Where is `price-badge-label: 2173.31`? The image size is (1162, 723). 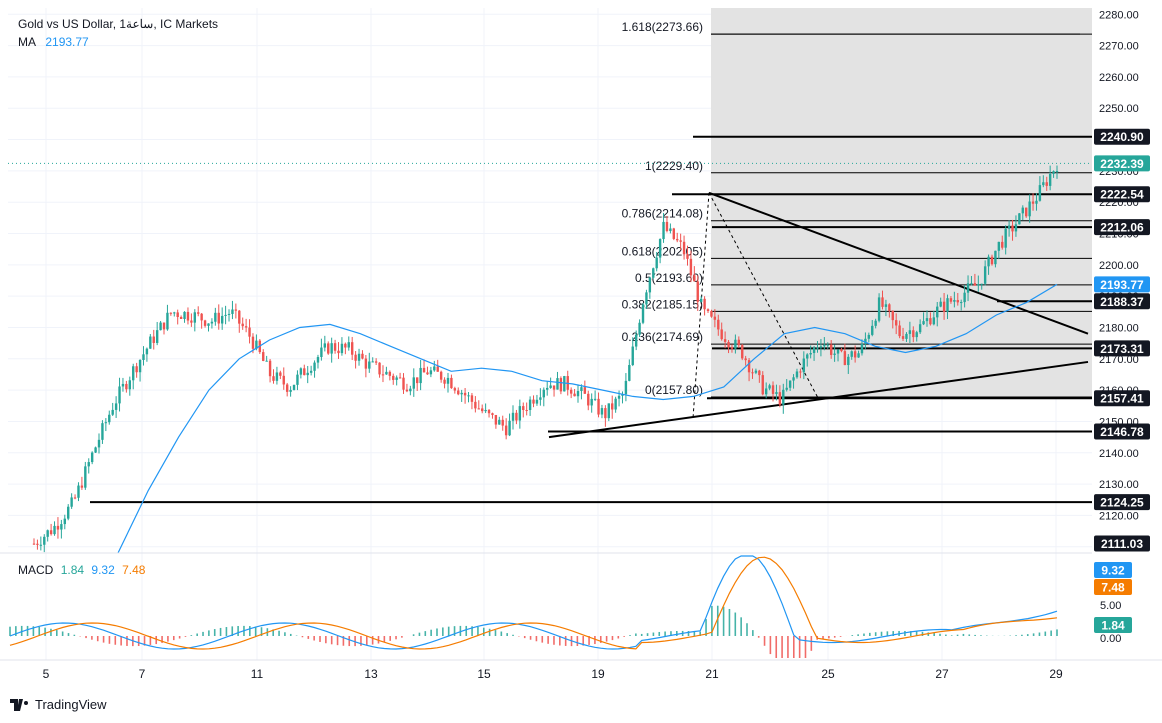
price-badge-label: 2173.31 is located at coordinates (1122, 349).